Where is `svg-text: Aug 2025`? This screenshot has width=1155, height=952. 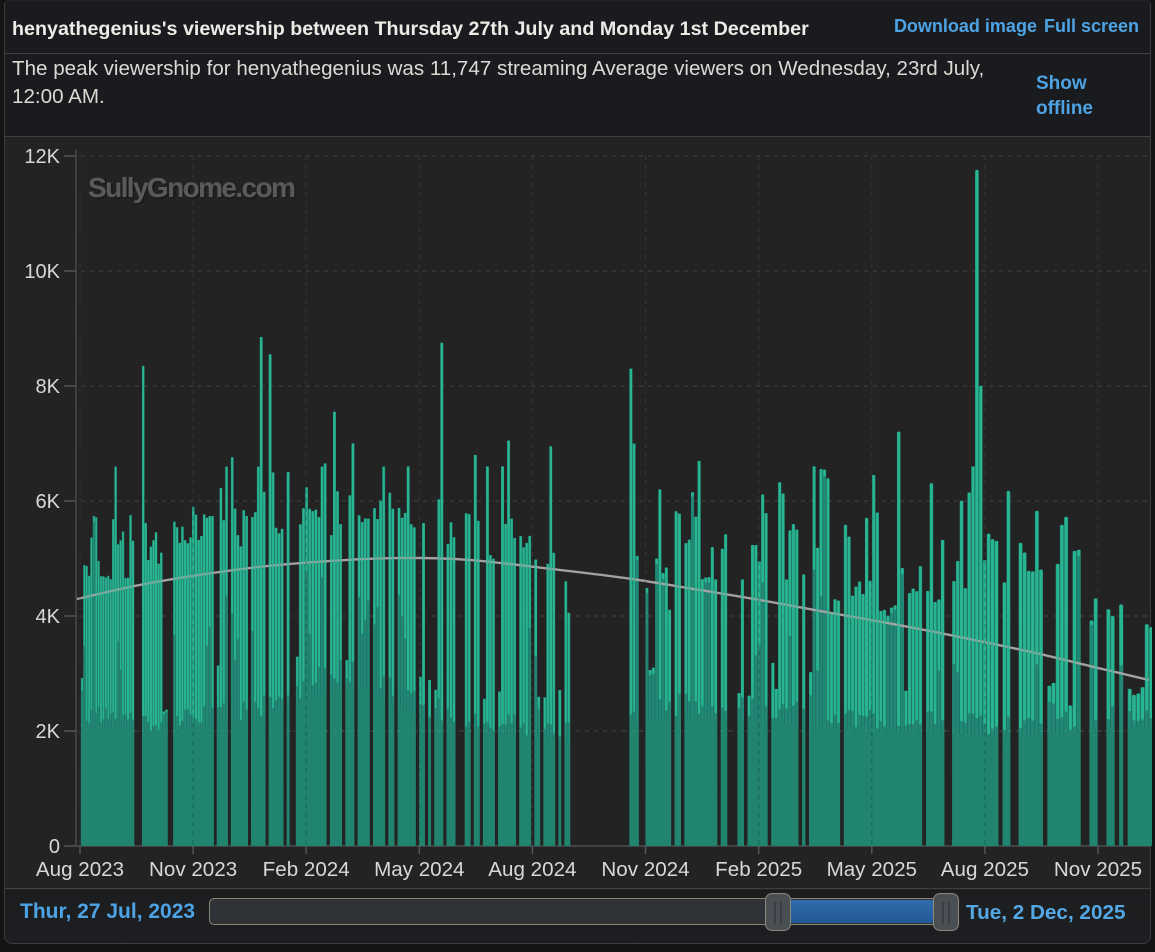
svg-text: Aug 2025 is located at coordinates (985, 869).